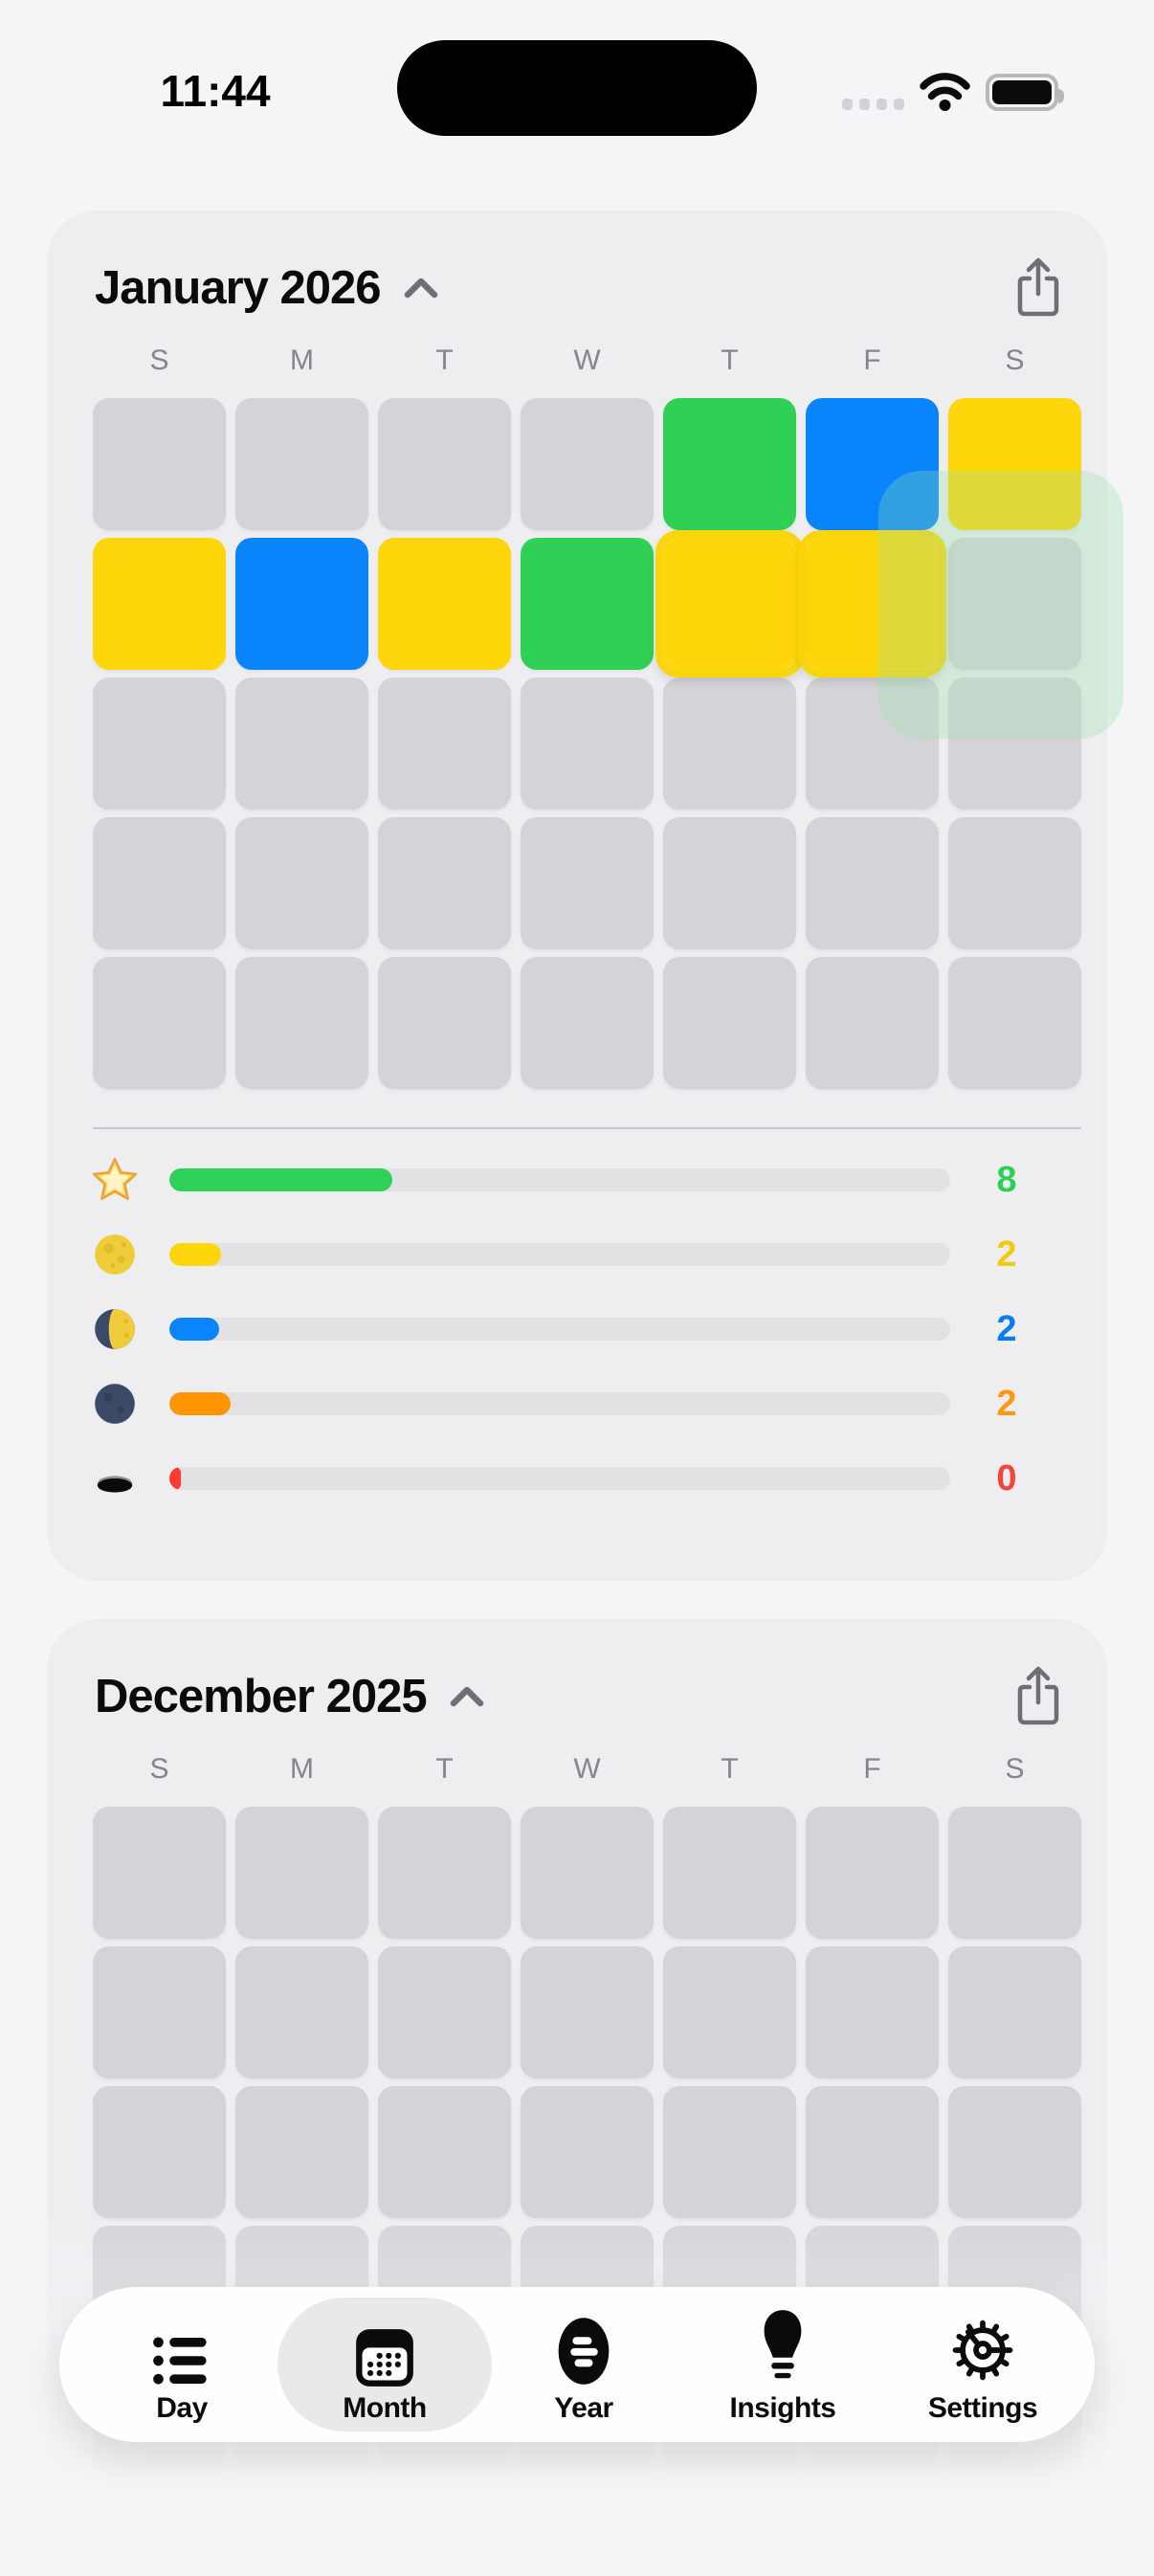 The height and width of the screenshot is (2576, 1154). What do you see at coordinates (385, 2364) in the screenshot?
I see `tab-item-month: Month` at bounding box center [385, 2364].